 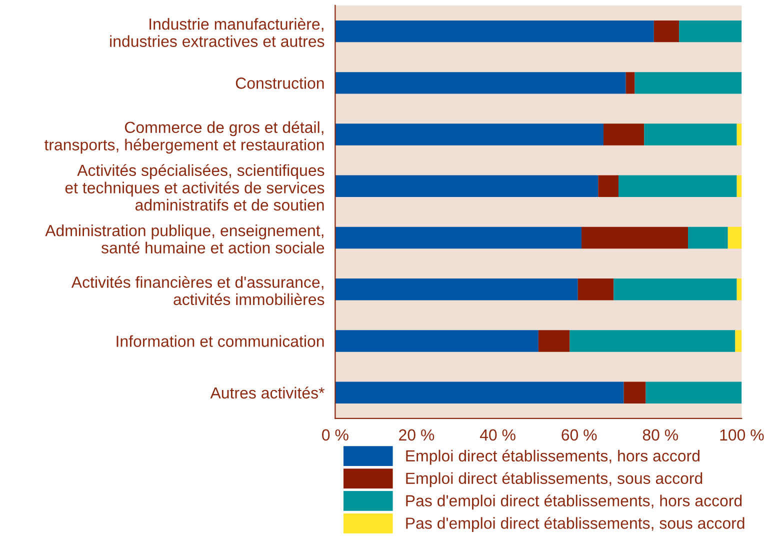 What do you see at coordinates (197, 291) in the screenshot?
I see `y-tick-label: Activités financières et d'assurance, activités immobilières` at bounding box center [197, 291].